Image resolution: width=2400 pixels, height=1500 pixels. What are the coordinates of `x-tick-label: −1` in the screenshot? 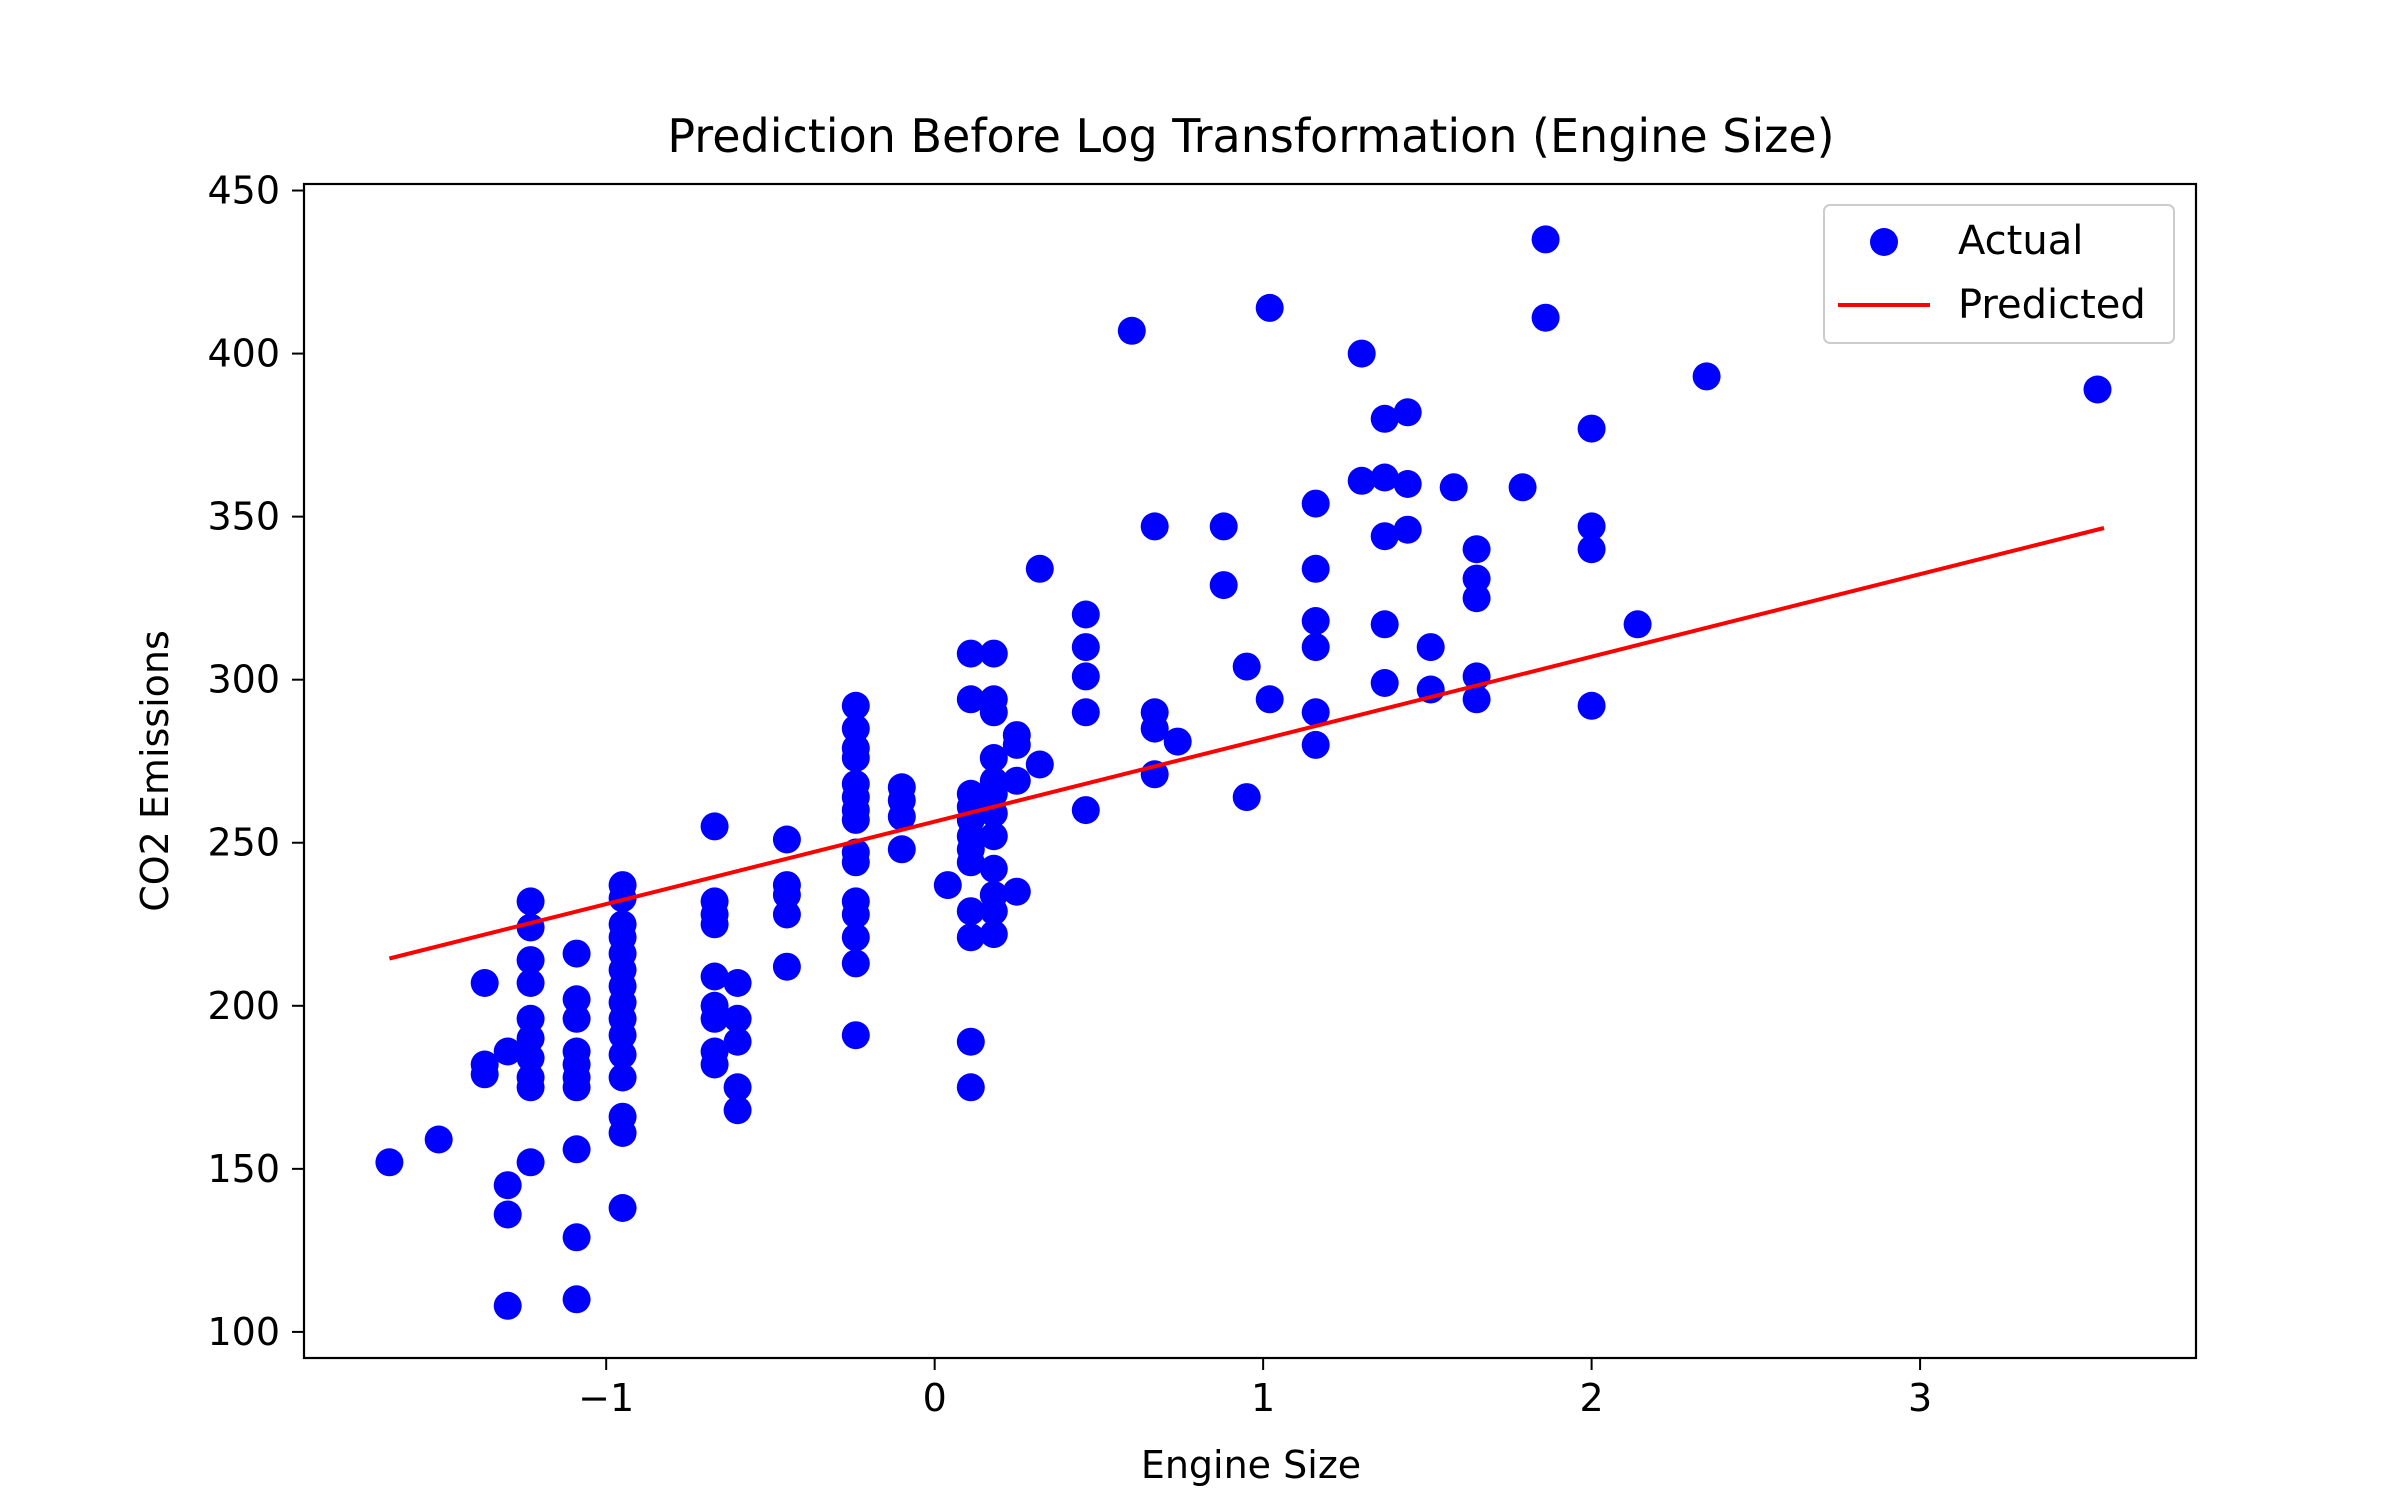 It's located at (606, 1398).